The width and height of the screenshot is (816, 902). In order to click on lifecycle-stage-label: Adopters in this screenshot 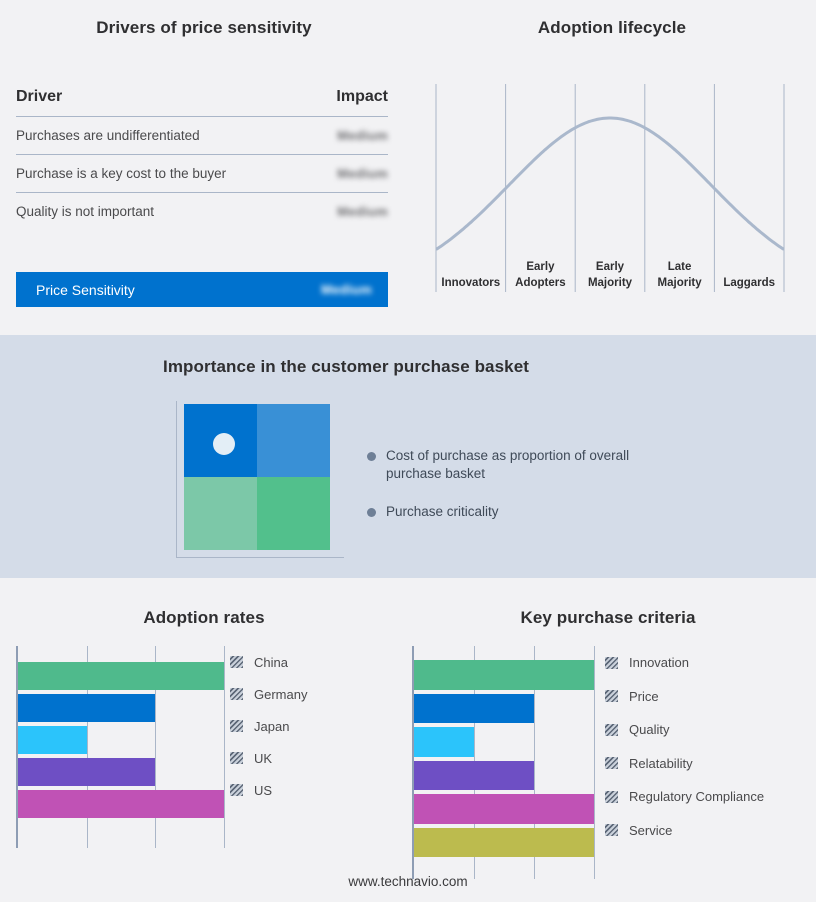, I will do `click(540, 283)`.